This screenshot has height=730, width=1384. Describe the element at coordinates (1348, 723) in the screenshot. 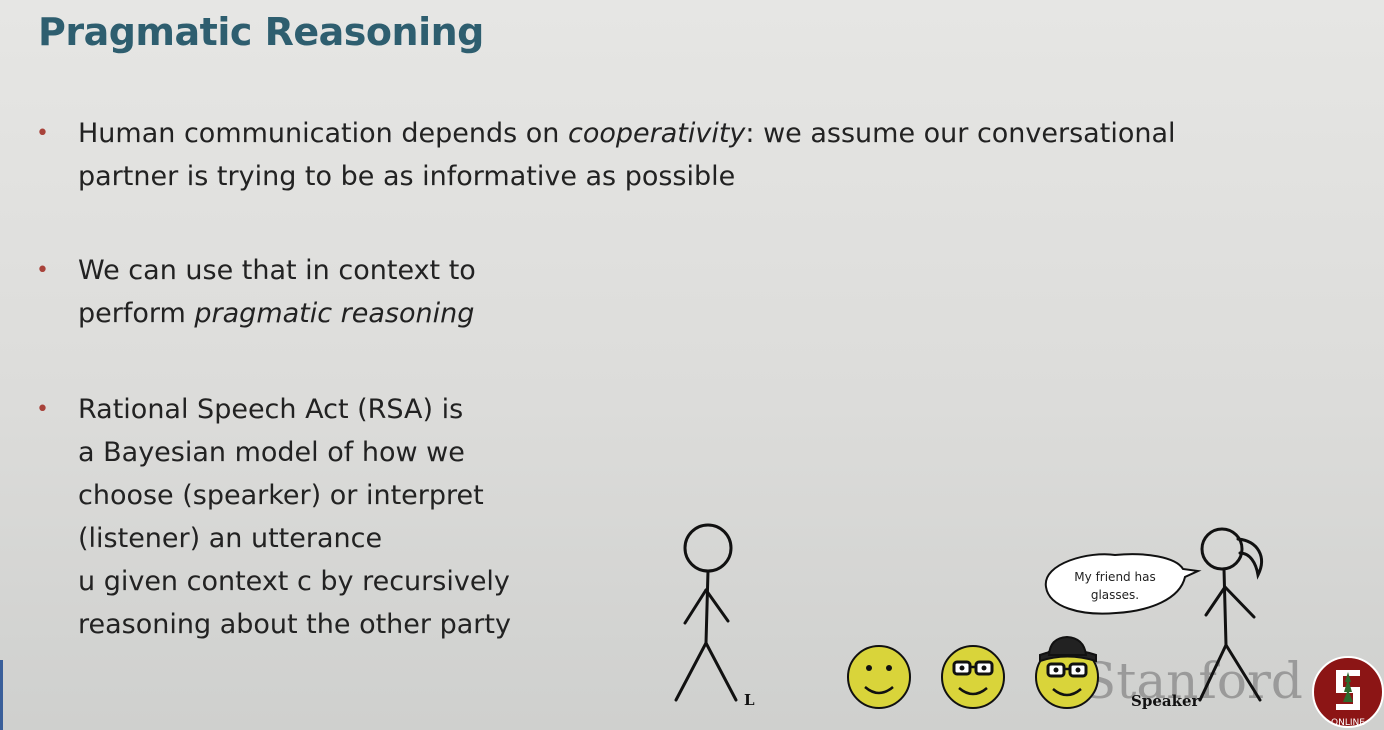

I see `logo-online-text: ONLINE` at that location.